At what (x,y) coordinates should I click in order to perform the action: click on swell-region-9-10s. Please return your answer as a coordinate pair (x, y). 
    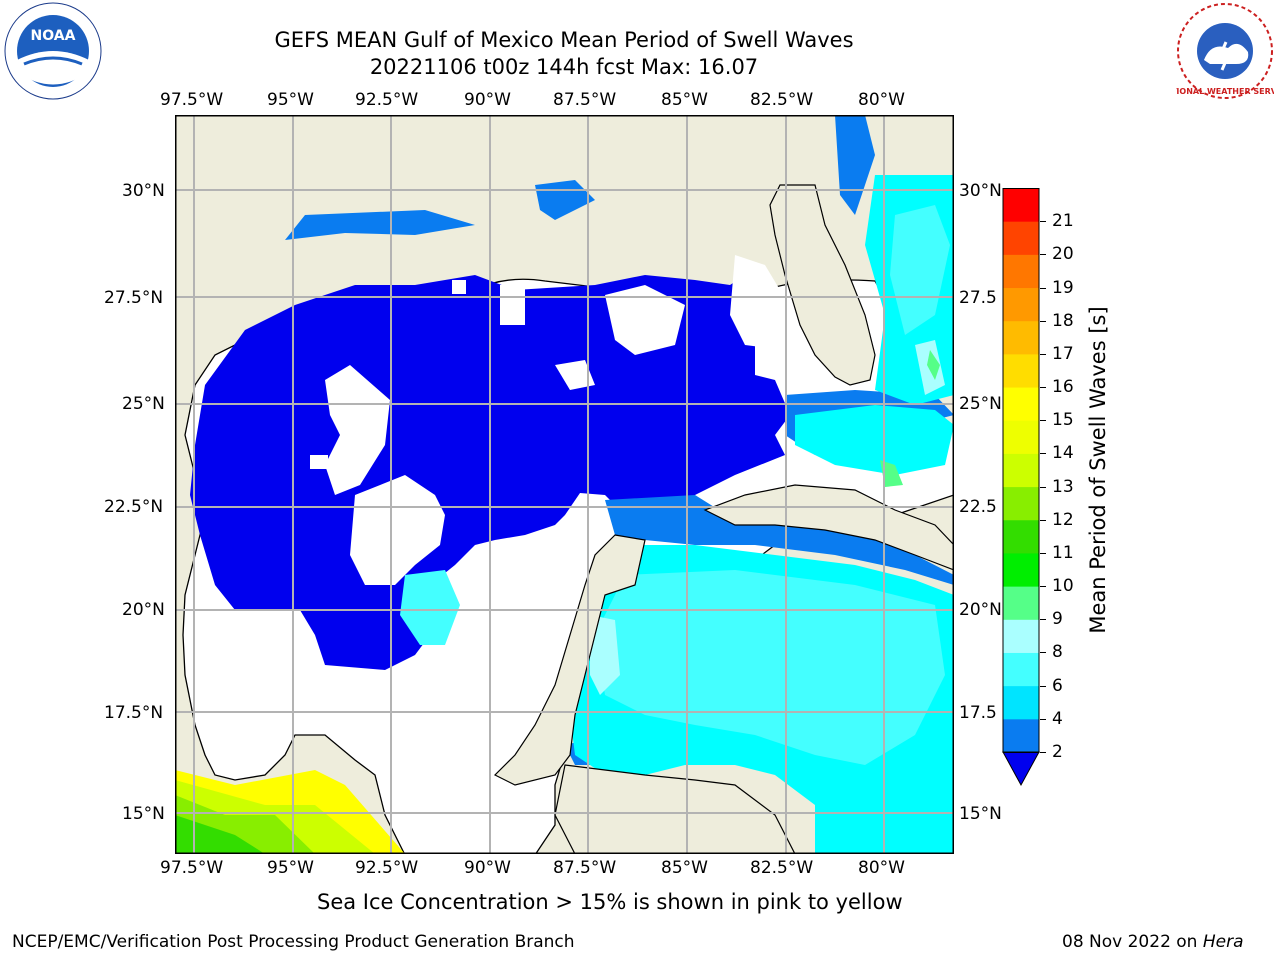
    Looking at the image, I should click on (910, 418).